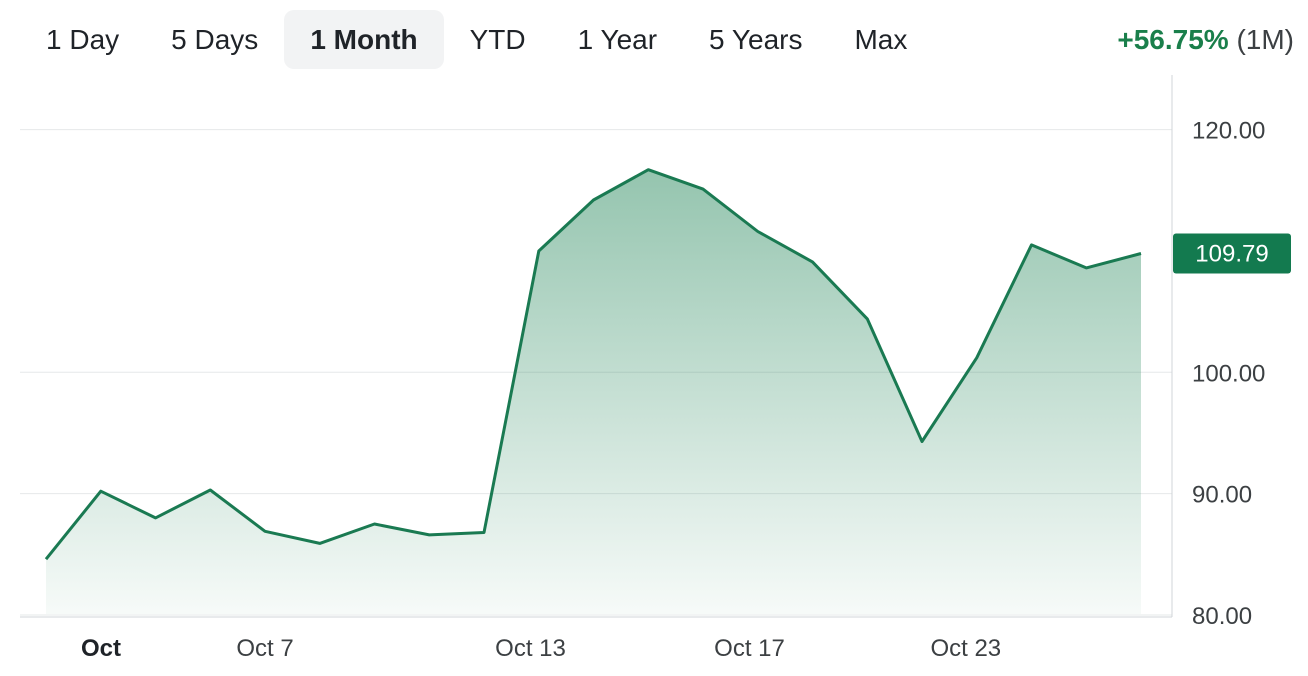  Describe the element at coordinates (530, 648) in the screenshot. I see `x-tick-label: Oct 13` at that location.